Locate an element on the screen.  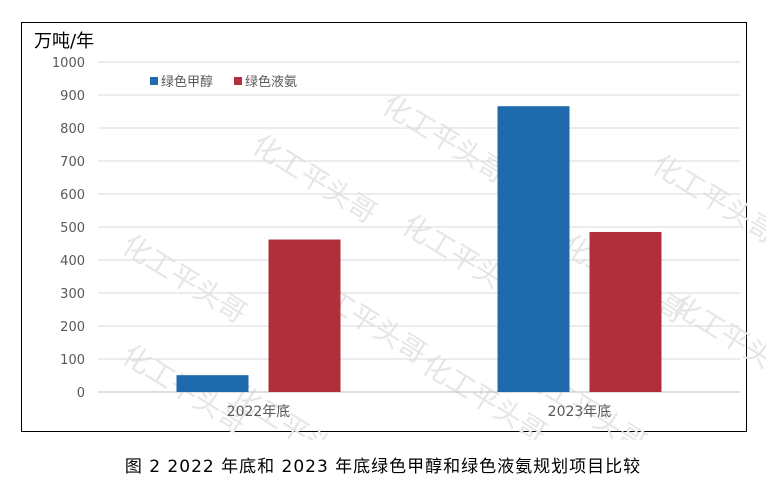
y-tick-label: 400 is located at coordinates (72, 261).